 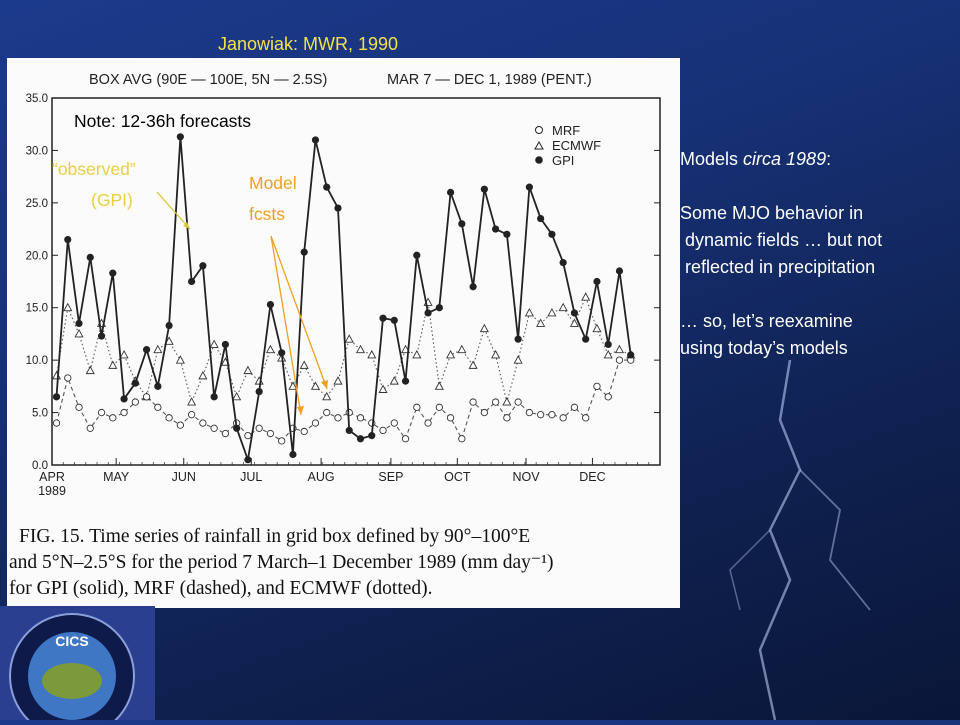 What do you see at coordinates (820, 348) in the screenshot?
I see `body-text-line: using today’s models` at bounding box center [820, 348].